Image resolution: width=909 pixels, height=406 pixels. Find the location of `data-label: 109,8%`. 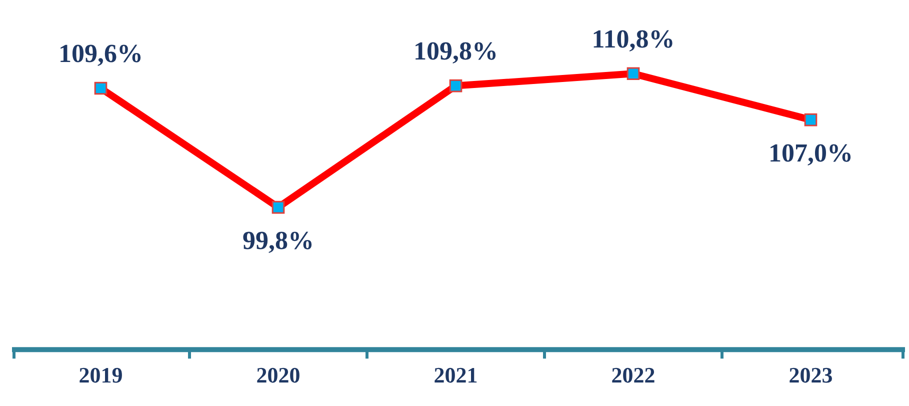

data-label: 109,8% is located at coordinates (456, 51).